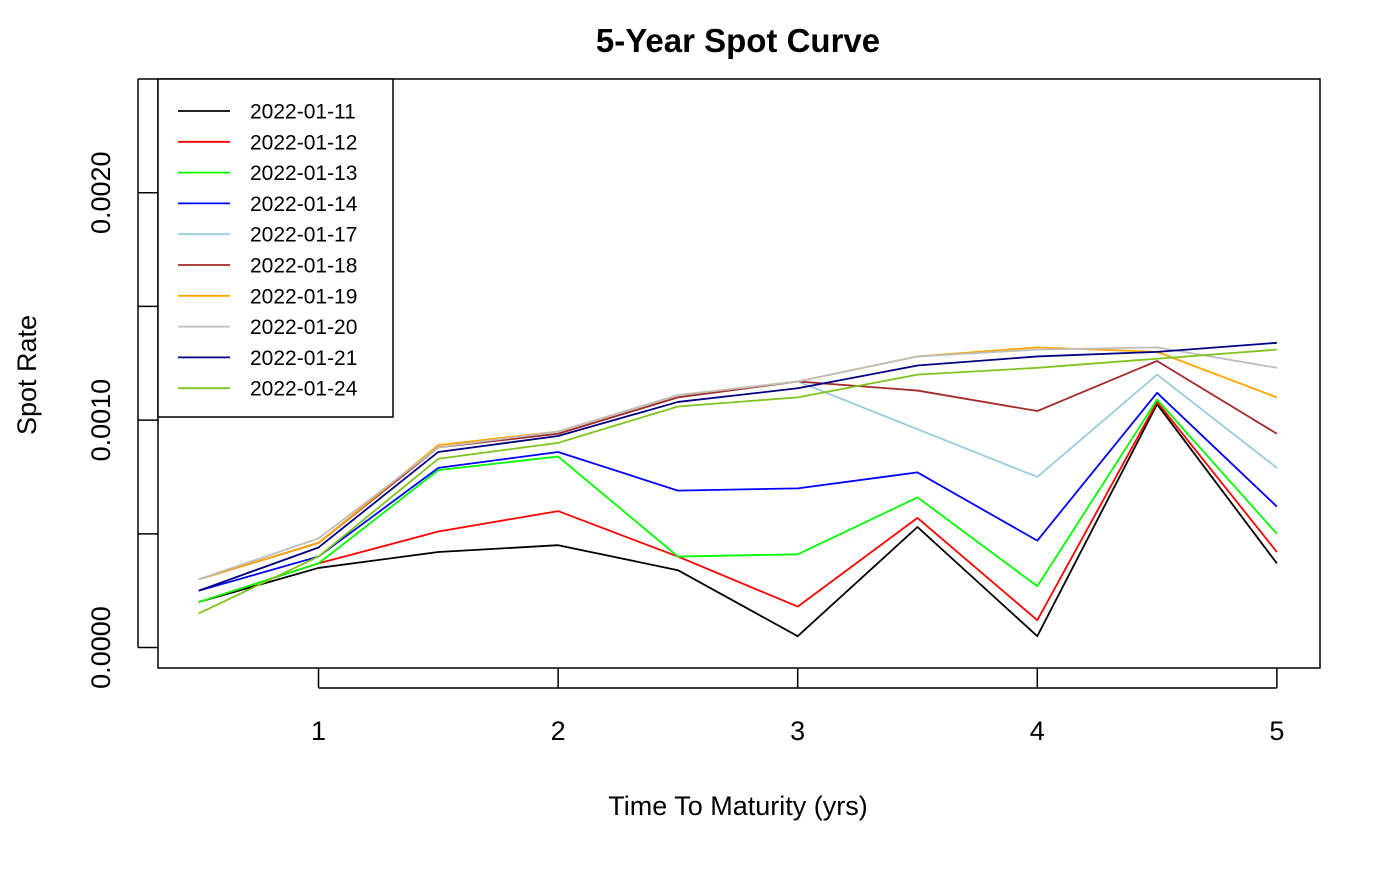 The image size is (1400, 870). Describe the element at coordinates (101, 420) in the screenshot. I see `y-tick-label-2: 0.0010` at that location.